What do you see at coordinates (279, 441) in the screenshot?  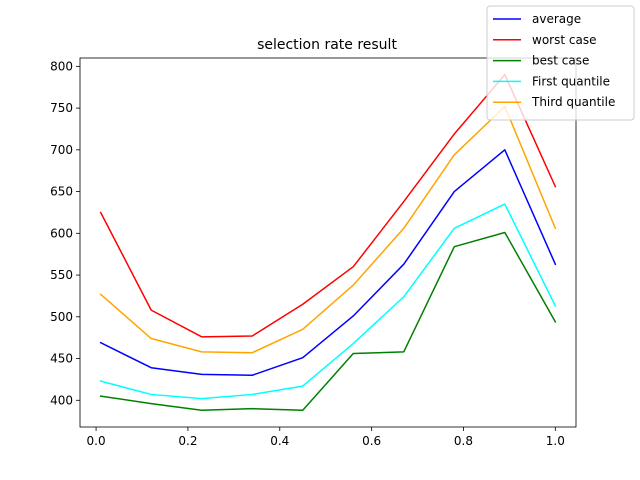 I see `x-tick-label-2: 0.4` at bounding box center [279, 441].